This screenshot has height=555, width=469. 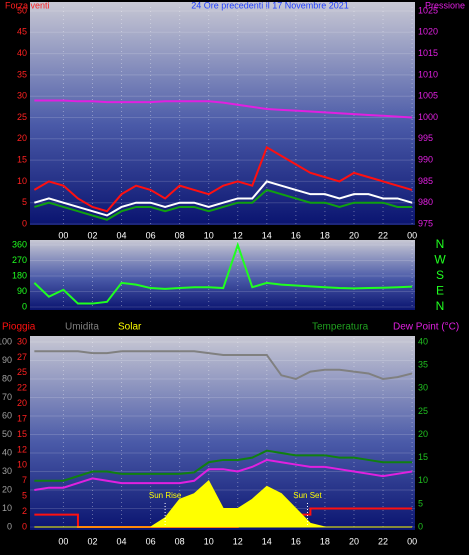 I want to click on y-tick-label: 360, so click(x=19, y=244).